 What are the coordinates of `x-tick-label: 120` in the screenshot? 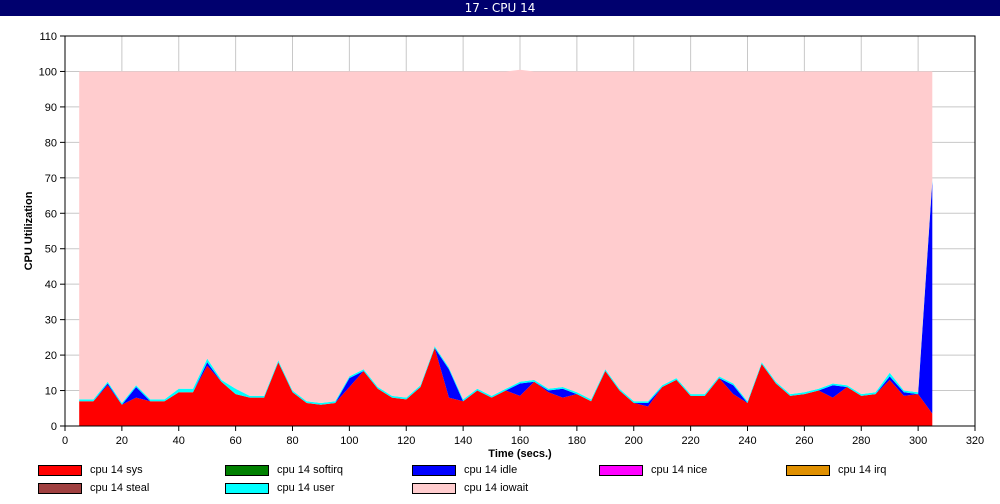 It's located at (406, 441).